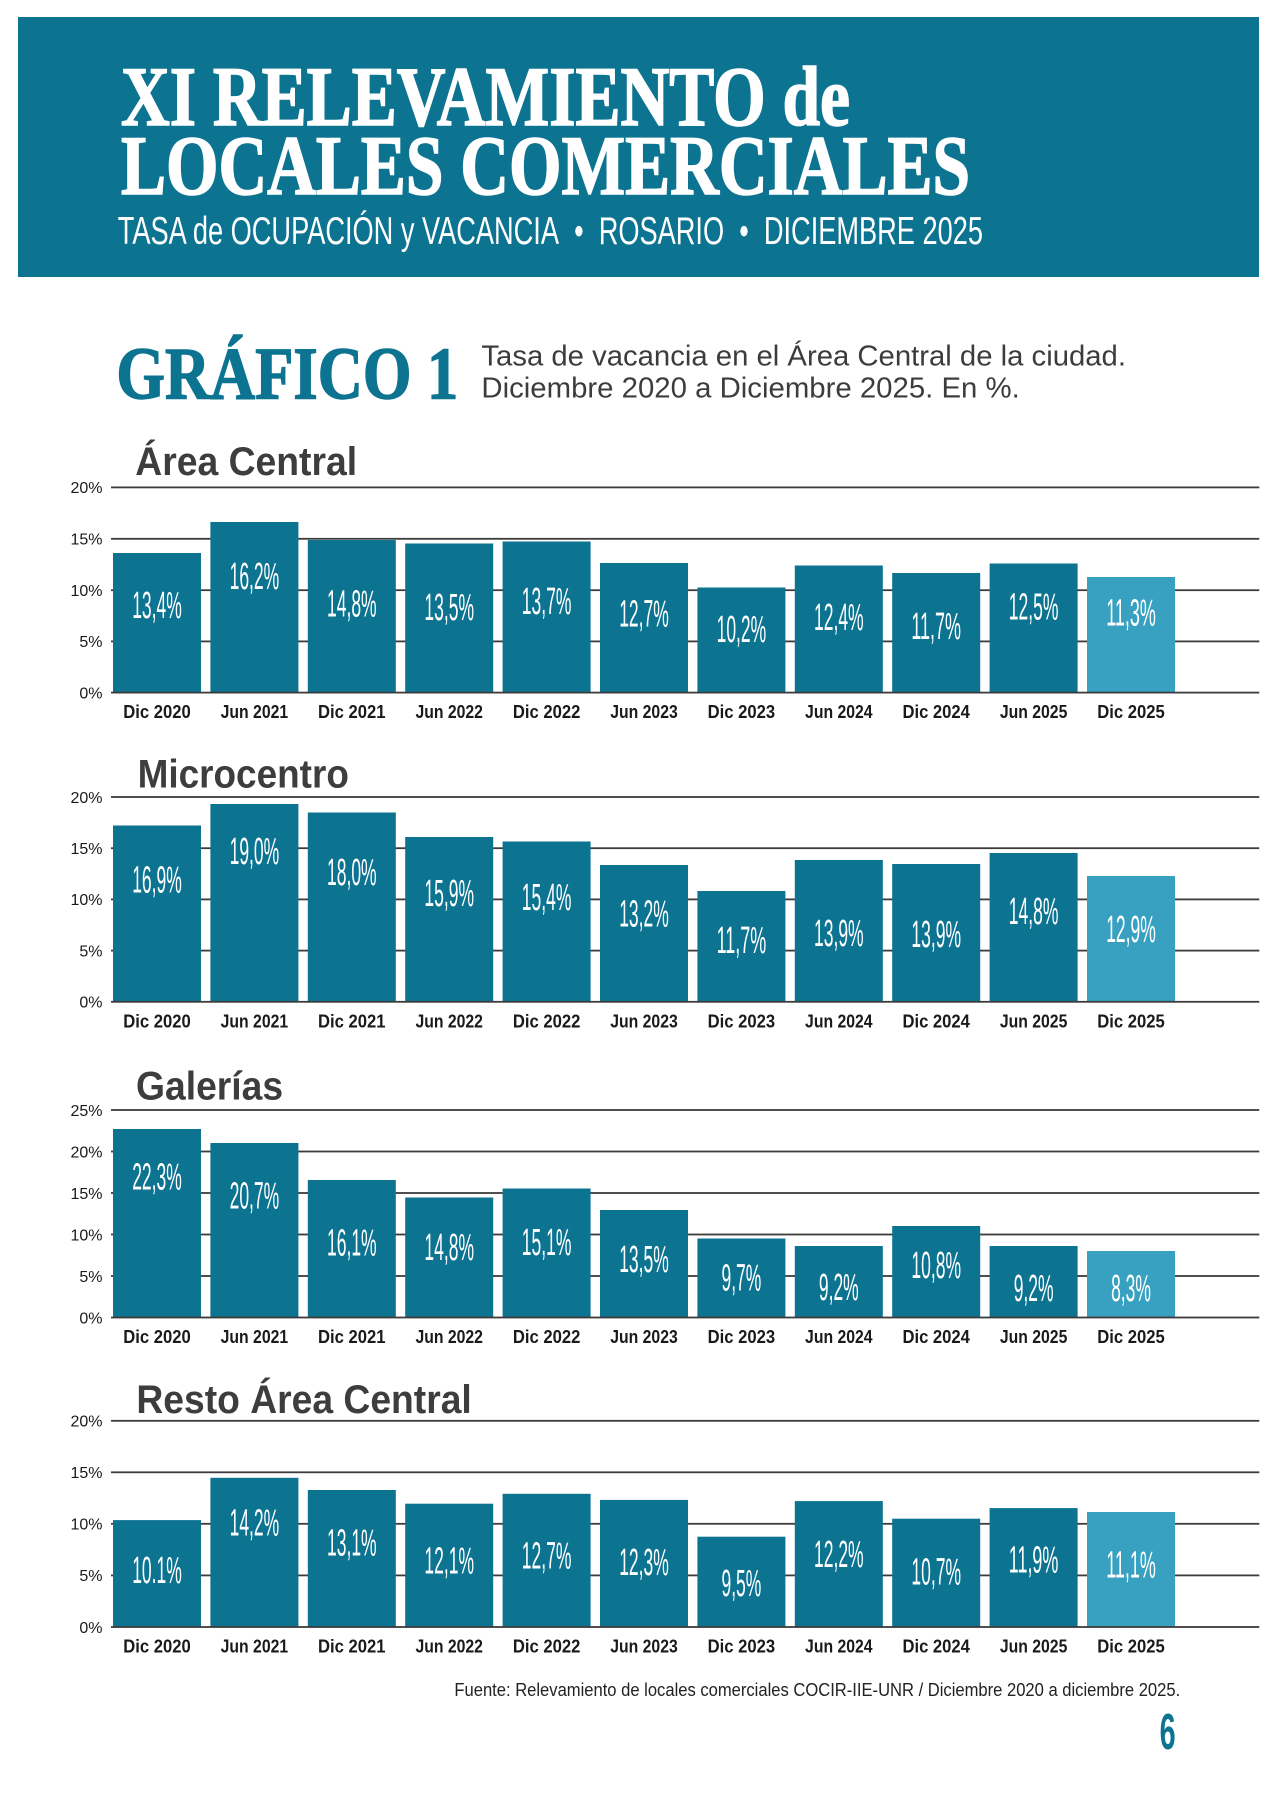  Describe the element at coordinates (547, 898) in the screenshot. I see `svg-text: 15,4%` at that location.